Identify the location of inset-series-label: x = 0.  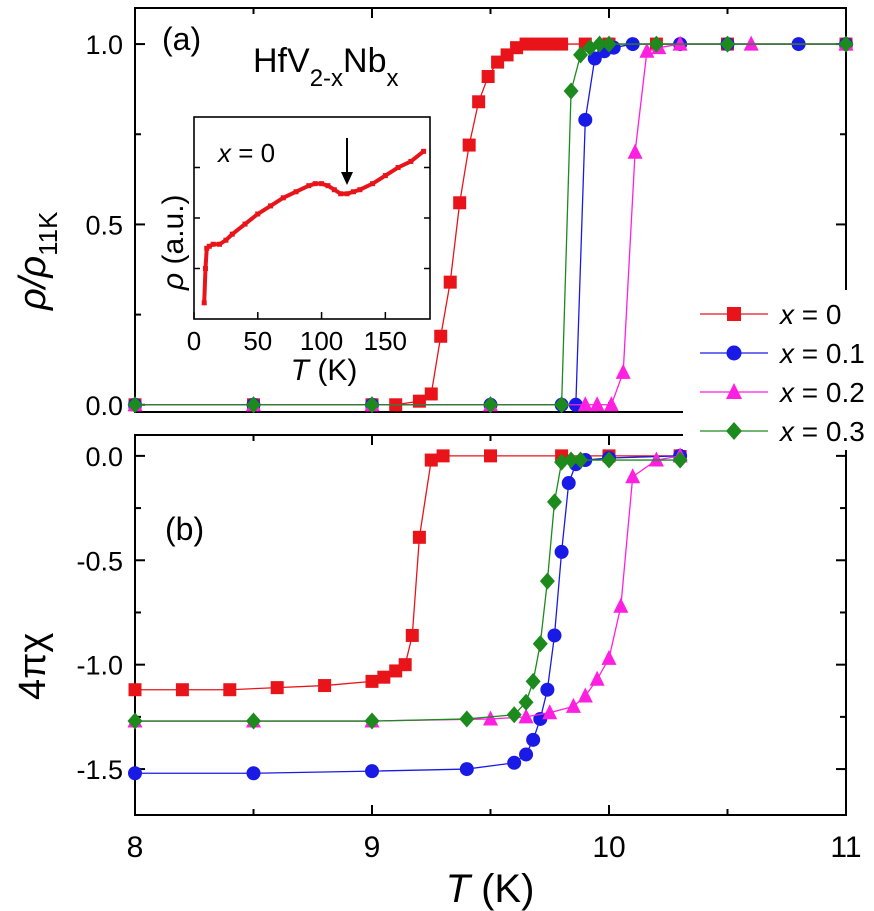
(245, 153).